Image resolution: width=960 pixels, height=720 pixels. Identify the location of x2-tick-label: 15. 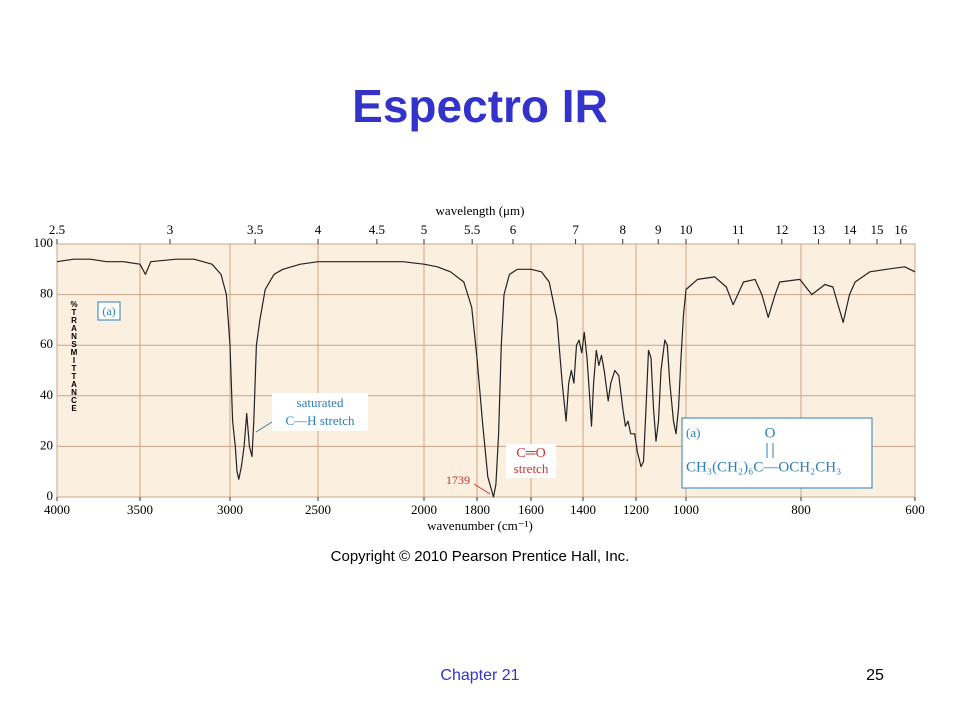
(877, 229).